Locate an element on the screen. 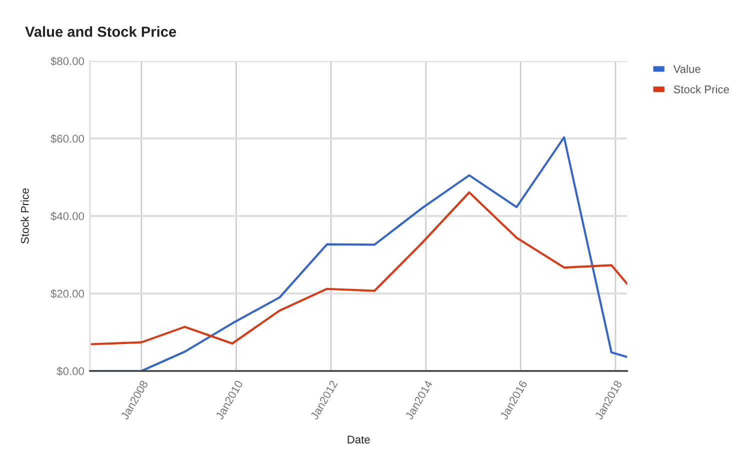 This screenshot has width=752, height=471. legend-label: Stock Price is located at coordinates (701, 89).